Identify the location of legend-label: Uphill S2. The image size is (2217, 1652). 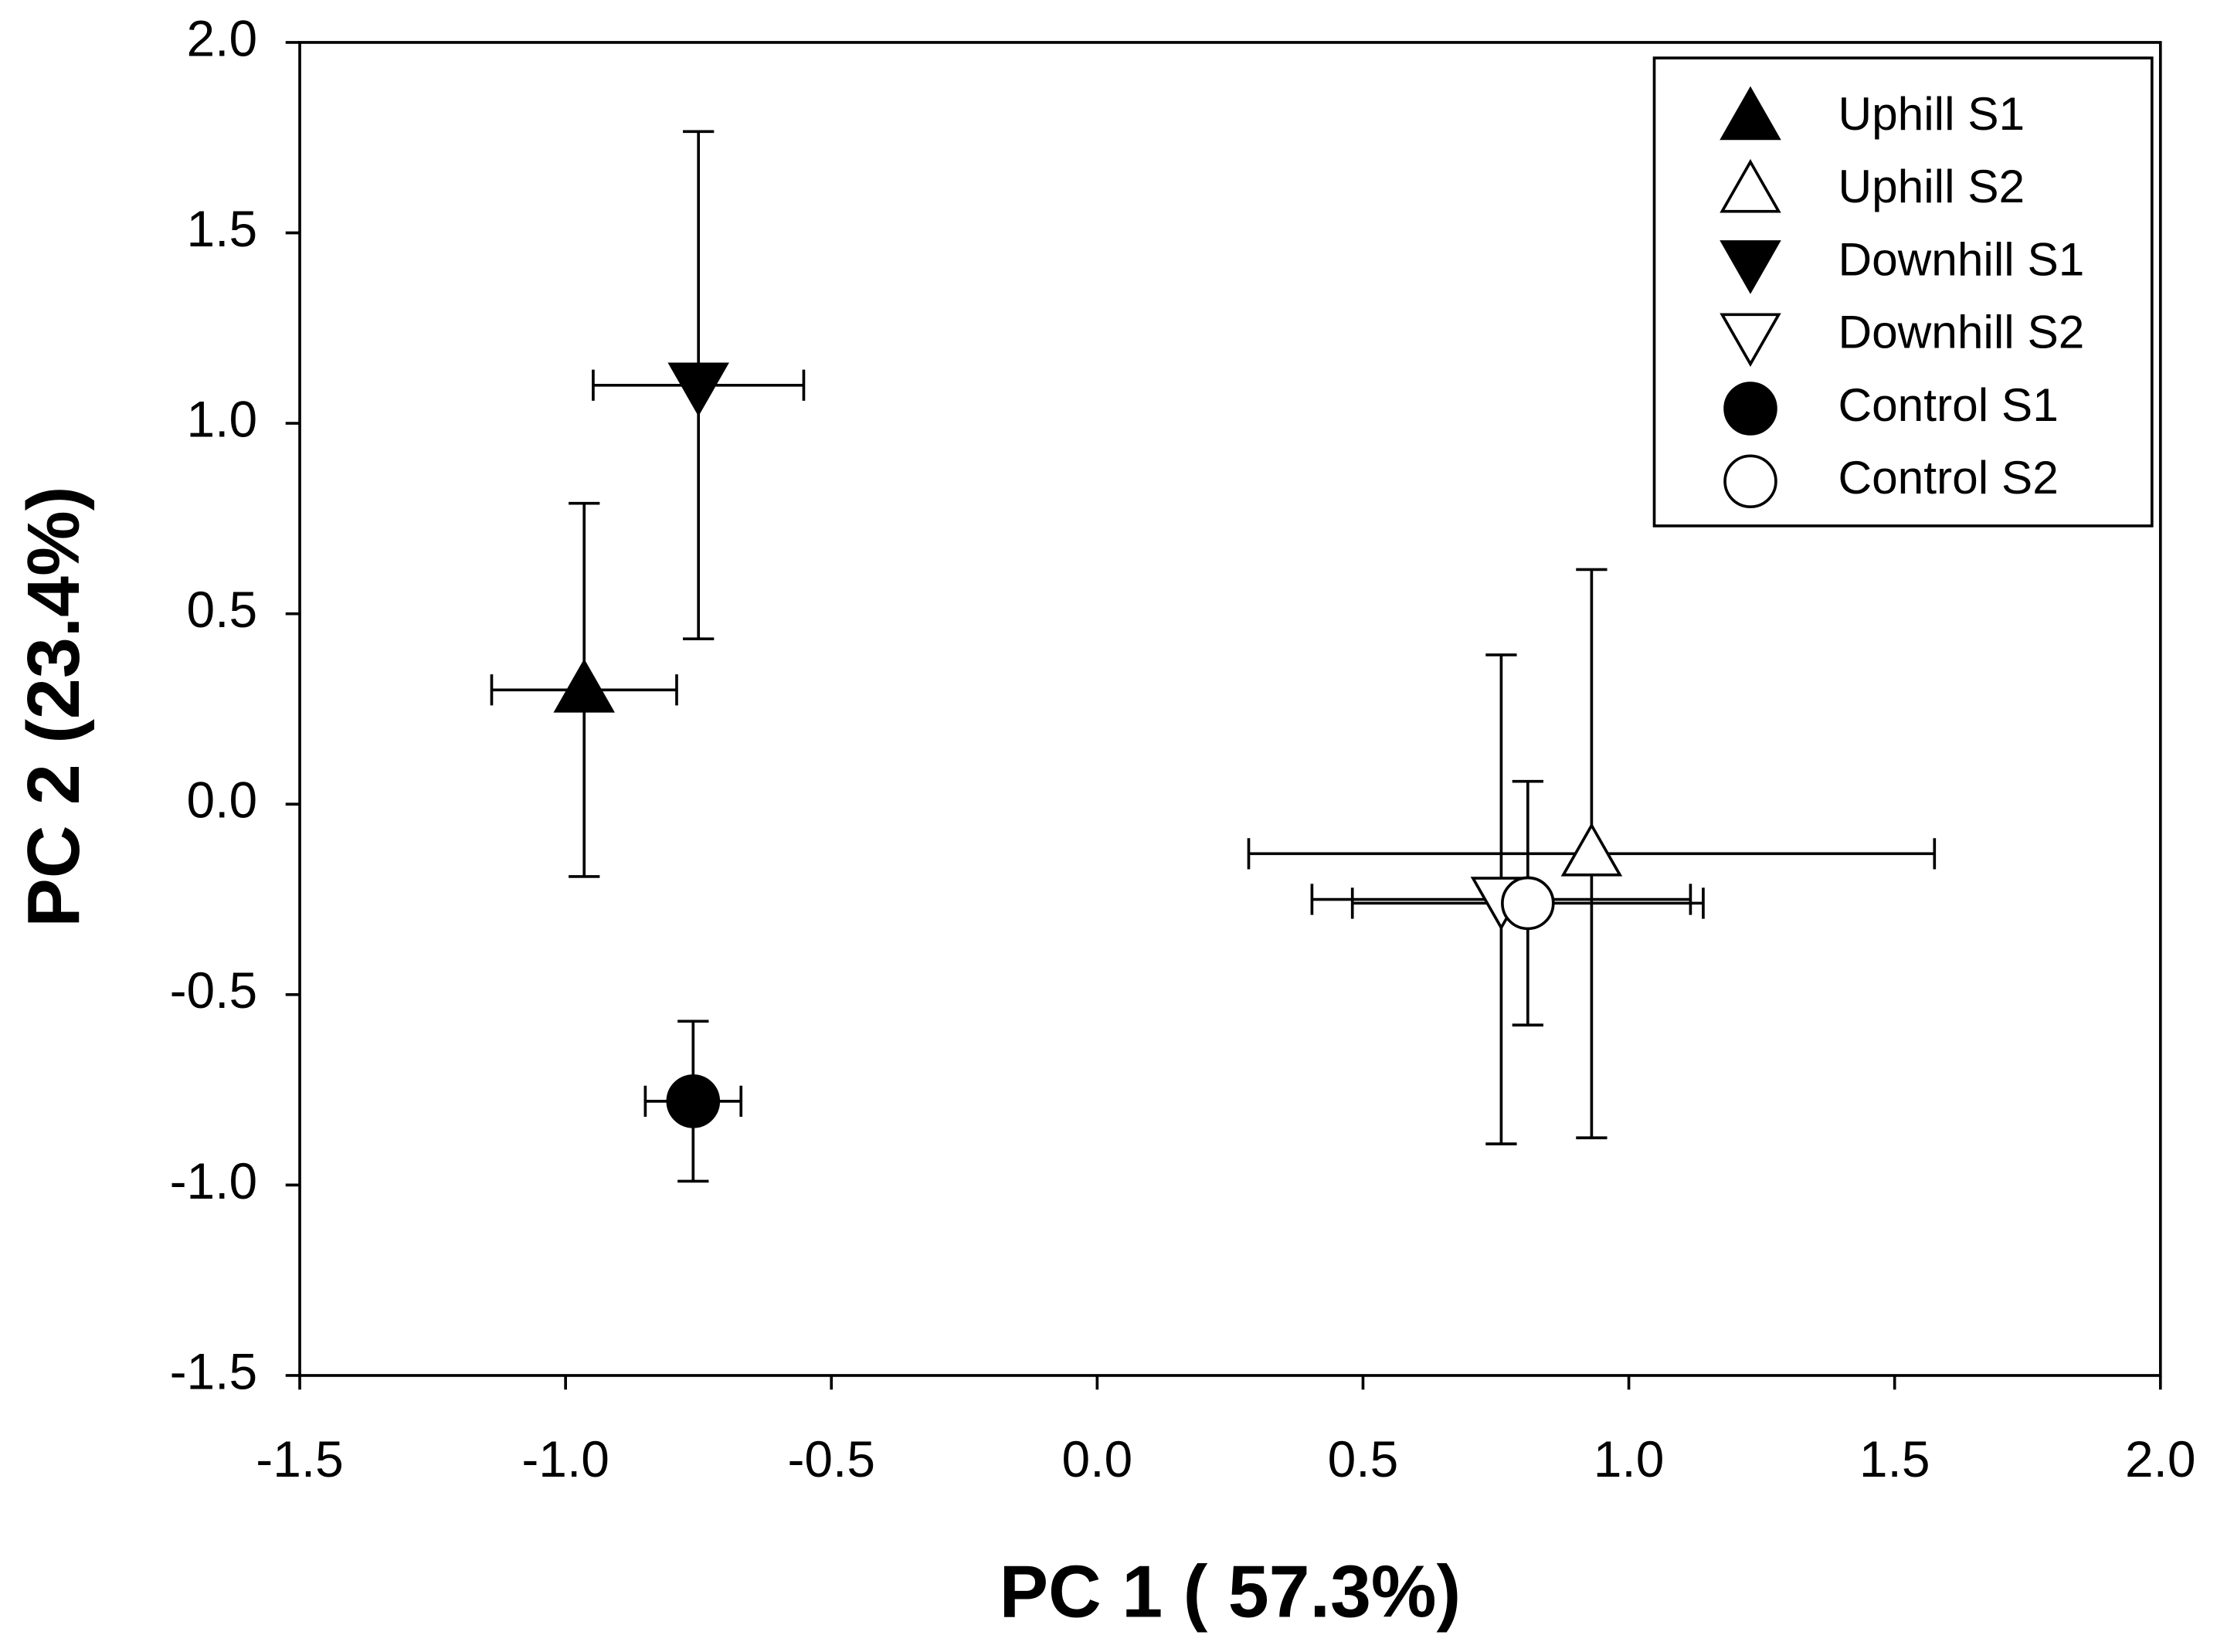
(1931, 186).